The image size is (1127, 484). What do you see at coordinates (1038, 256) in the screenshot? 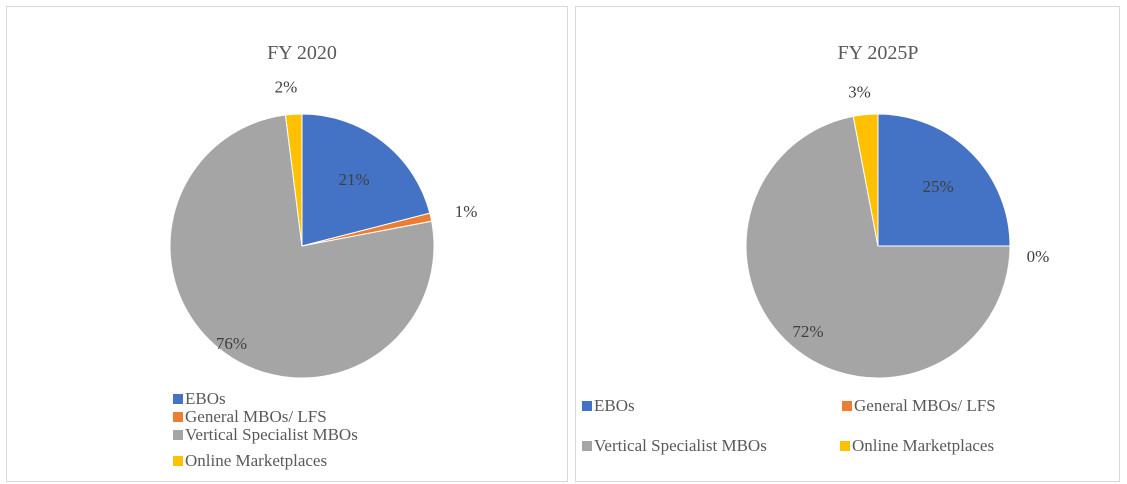
I see `data-label-general-mbos-lfs: 0%` at bounding box center [1038, 256].